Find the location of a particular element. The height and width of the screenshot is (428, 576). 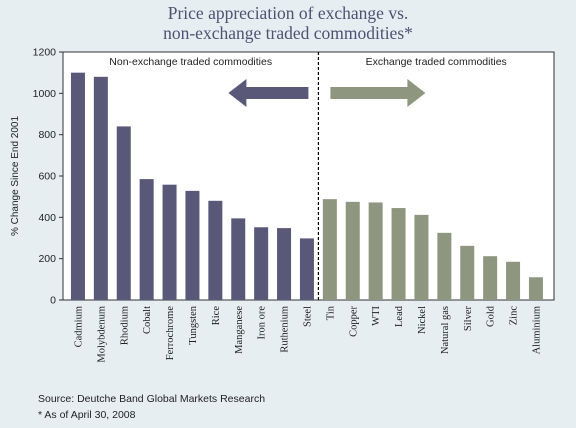

x-tick-label: Cadmium is located at coordinates (78, 326).